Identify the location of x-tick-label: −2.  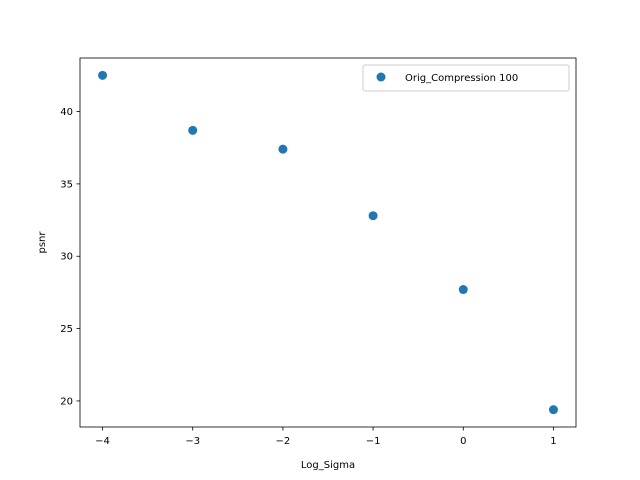
(283, 441).